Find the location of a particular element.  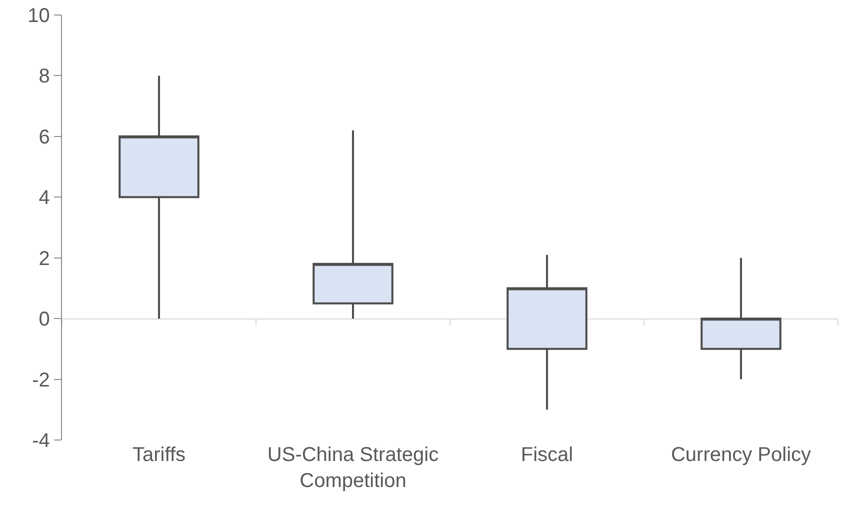

y-tick-label: 6 is located at coordinates (44, 137).